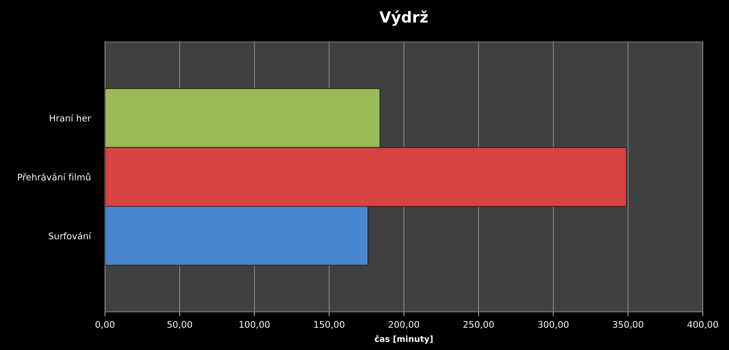 The width and height of the screenshot is (729, 350). What do you see at coordinates (403, 18) in the screenshot?
I see `chart-title: Výdrž` at bounding box center [403, 18].